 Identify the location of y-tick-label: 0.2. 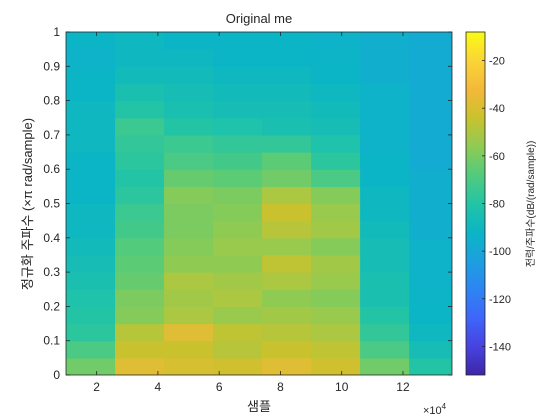
(51, 306).